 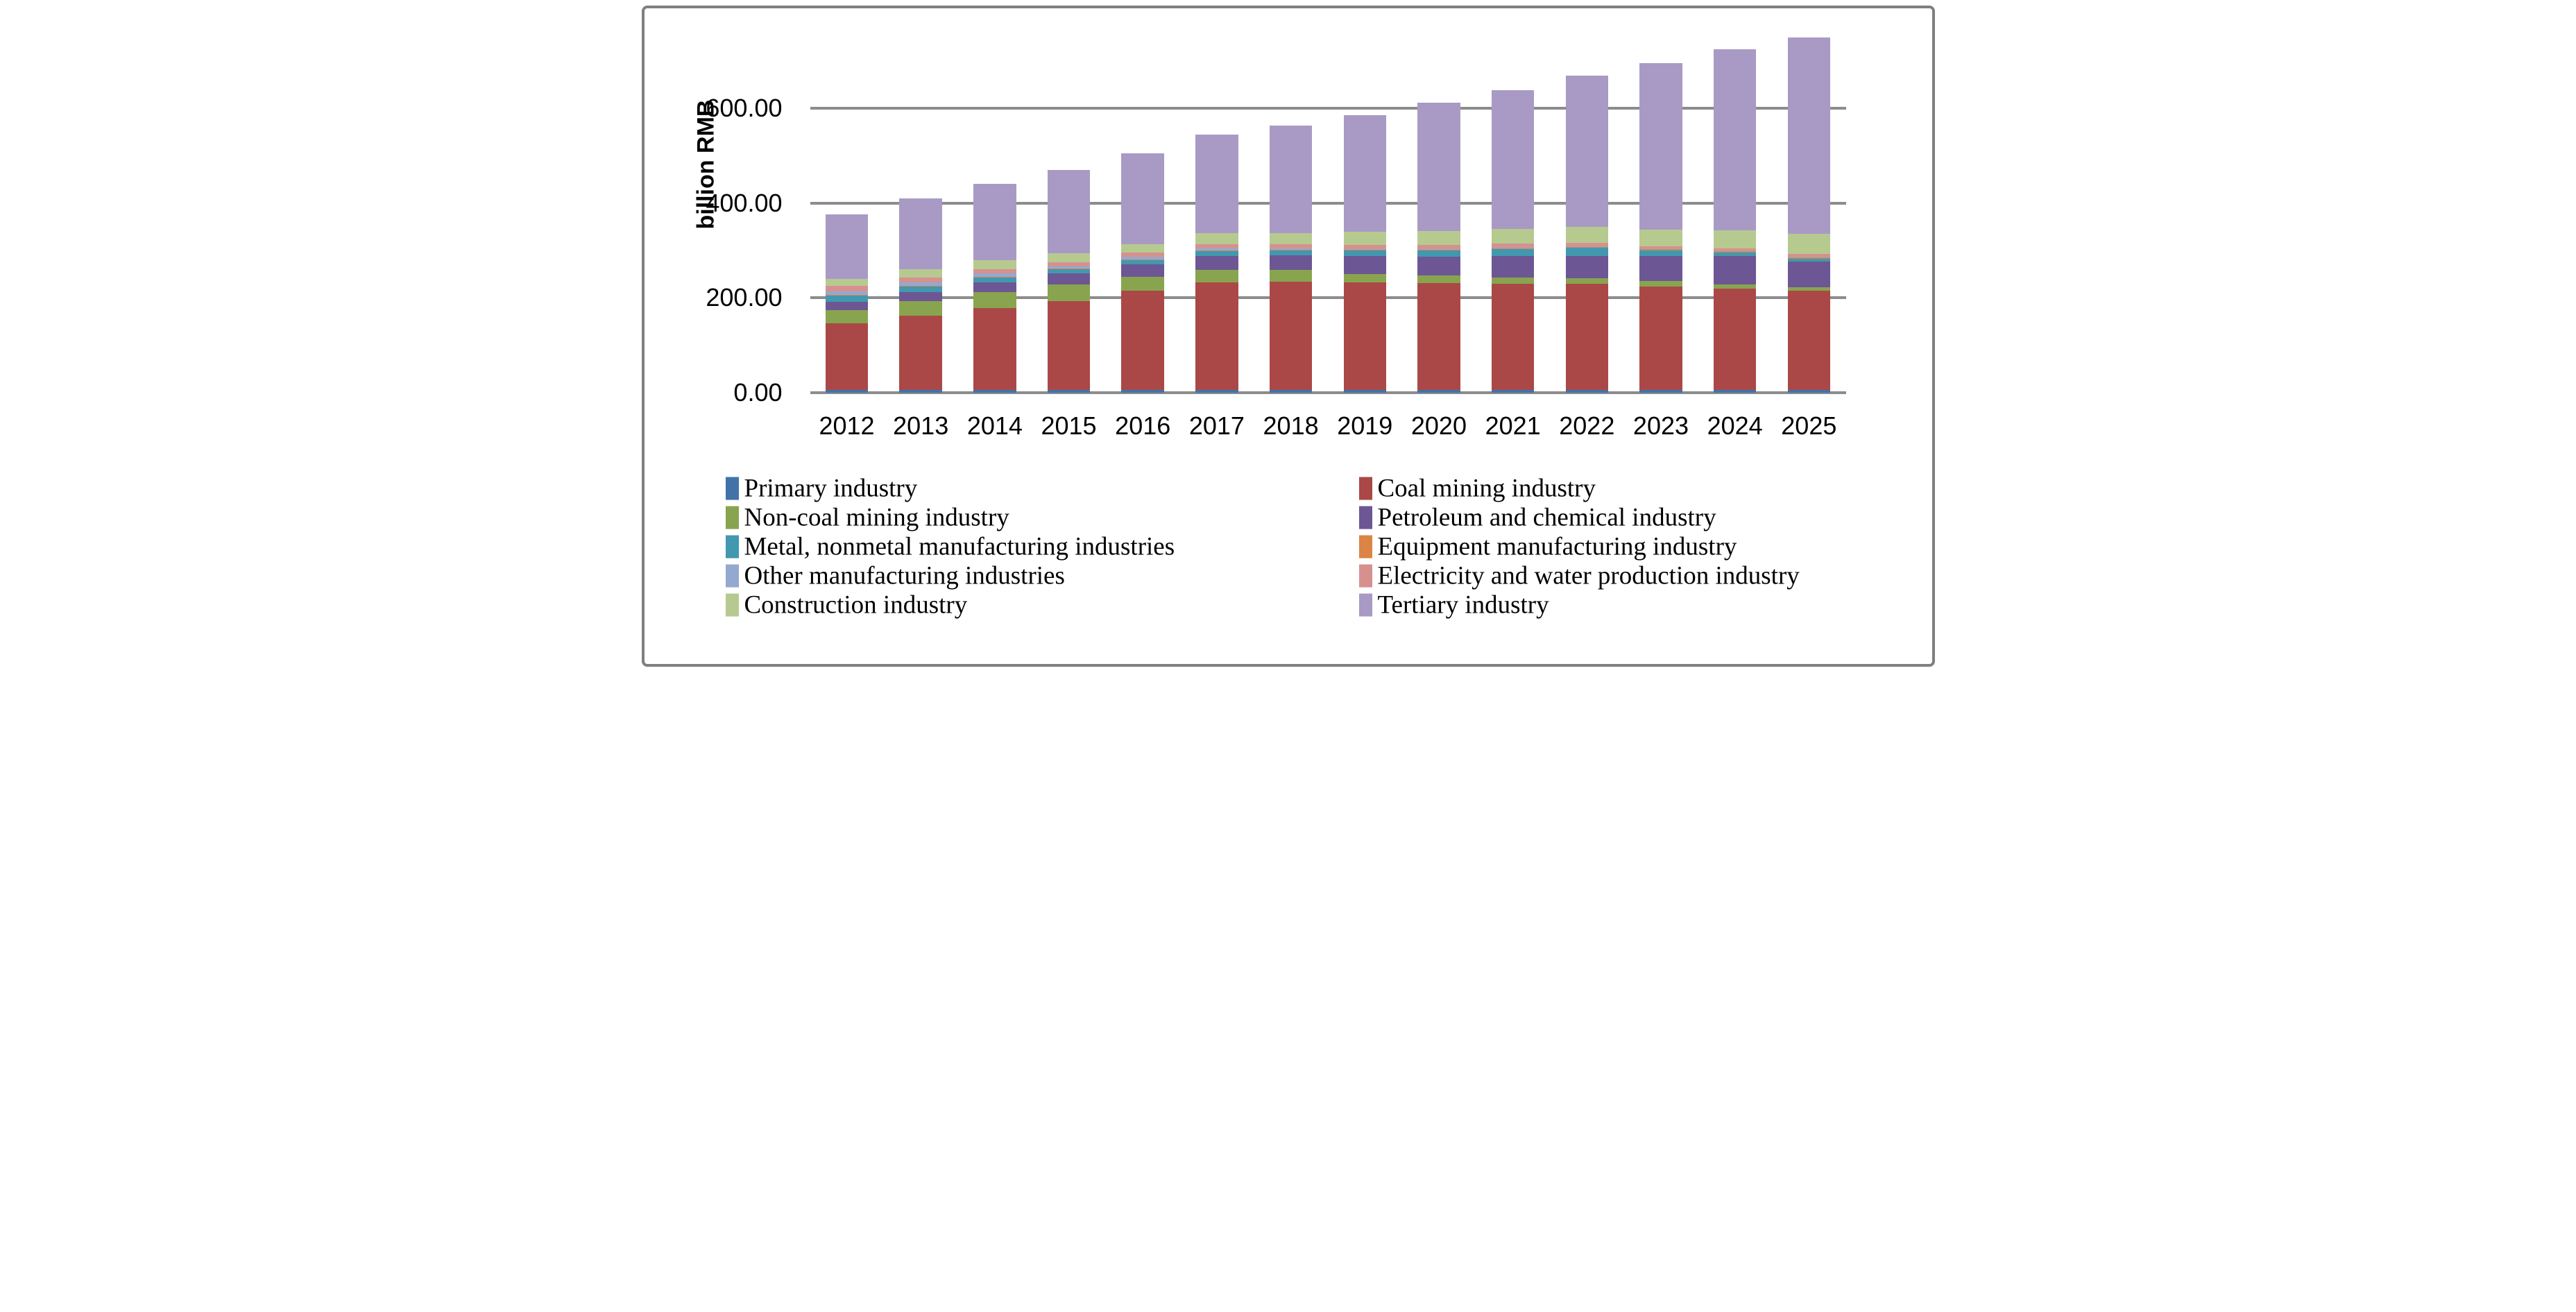 What do you see at coordinates (744, 107) in the screenshot?
I see `y-axis-tick-label: 600.00` at bounding box center [744, 107].